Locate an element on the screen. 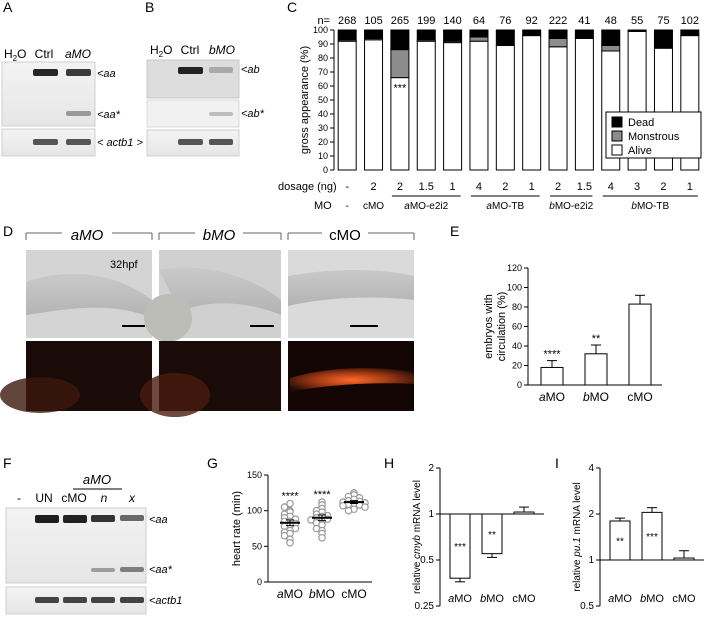 This screenshot has width=708, height=625. n-label-c: 265 is located at coordinates (400, 21).